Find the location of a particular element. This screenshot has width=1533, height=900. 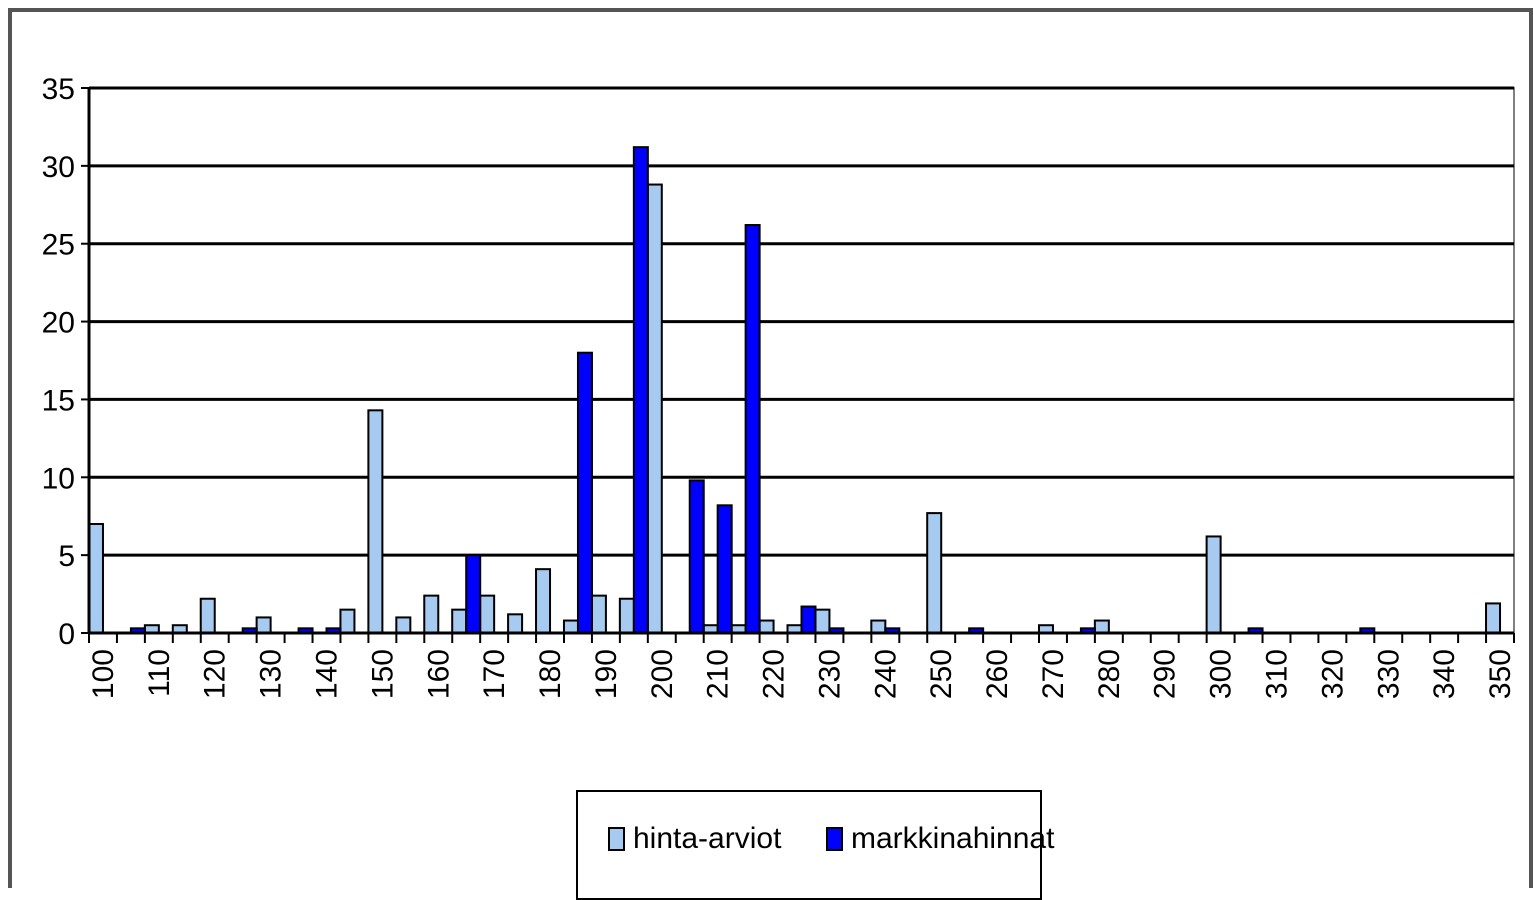

x-tick-label: 110 is located at coordinates (159, 673).